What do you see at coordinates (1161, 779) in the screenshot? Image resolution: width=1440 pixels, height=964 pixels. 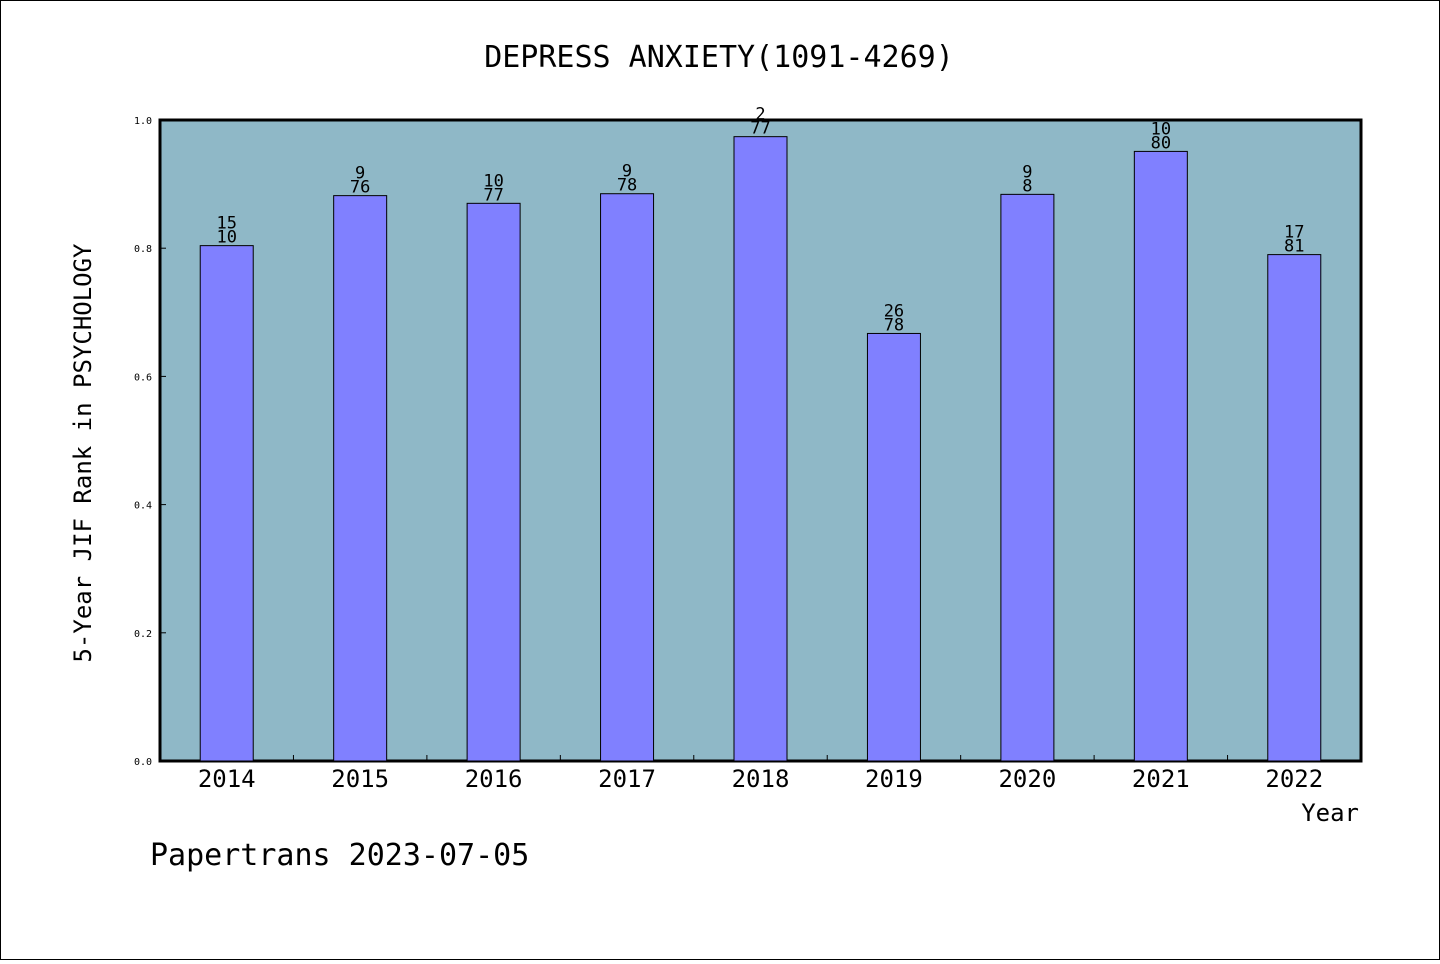 I see `x-tick-label: 2021` at bounding box center [1161, 779].